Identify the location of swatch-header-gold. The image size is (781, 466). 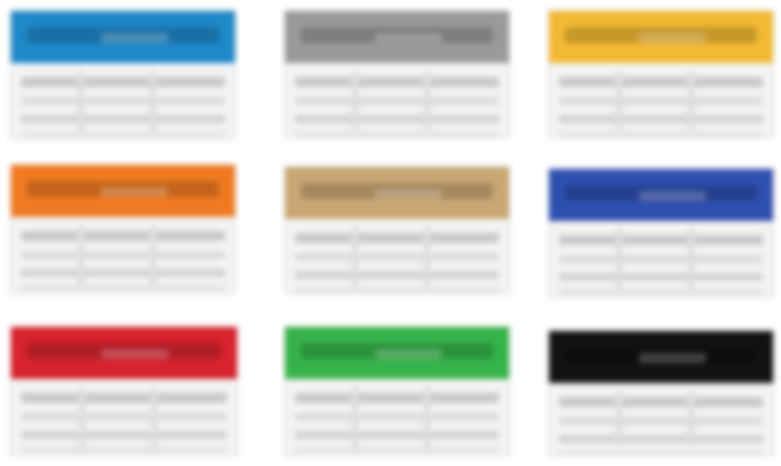
(661, 37).